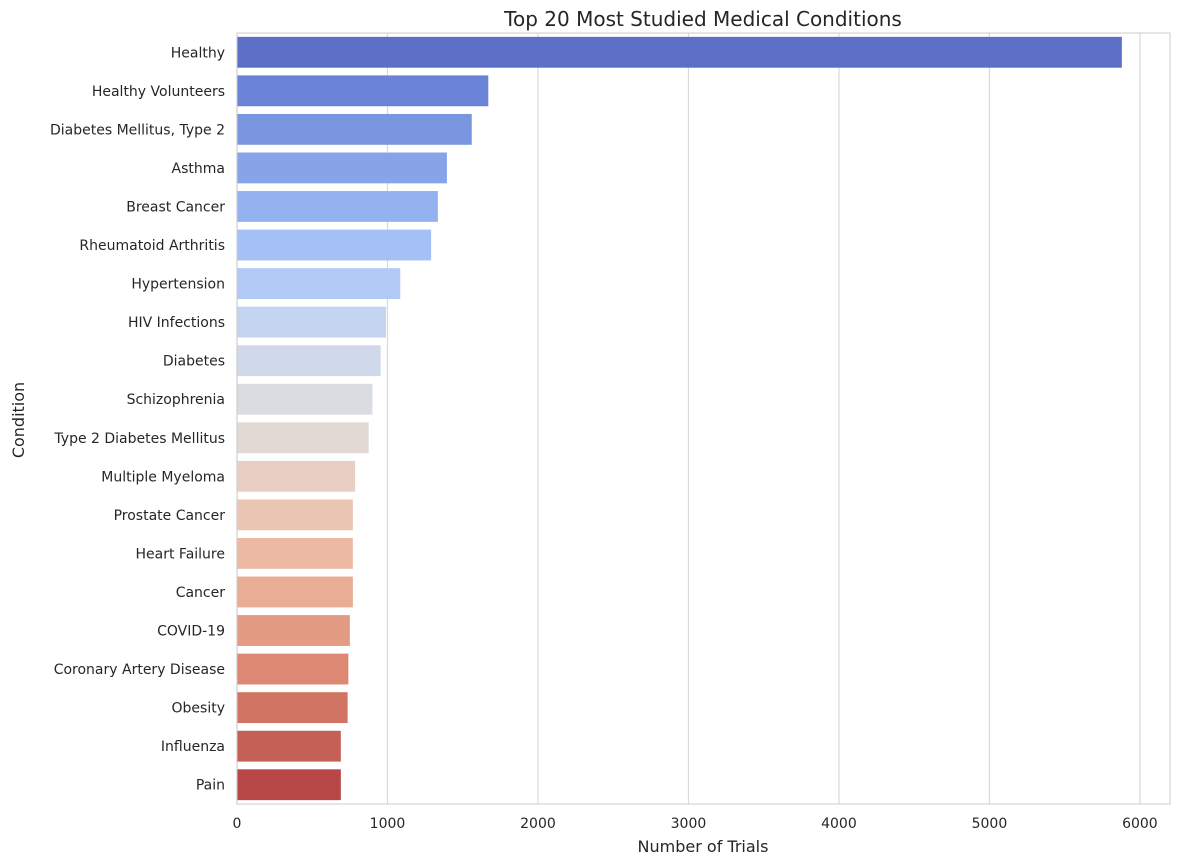  Describe the element at coordinates (237, 824) in the screenshot. I see `x-tick-label: 0` at that location.